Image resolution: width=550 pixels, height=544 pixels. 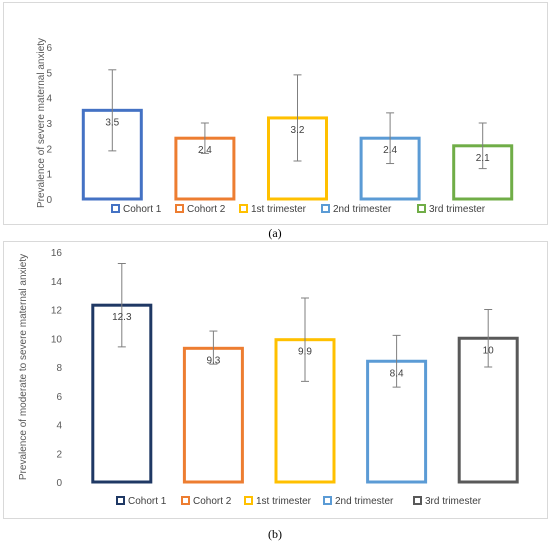 I want to click on caption-a: (a), so click(x=275, y=233).